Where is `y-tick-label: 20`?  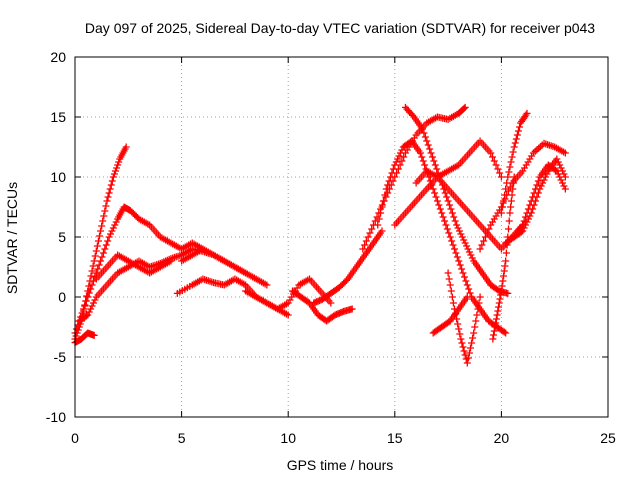
y-tick-label: 20 is located at coordinates (58, 57).